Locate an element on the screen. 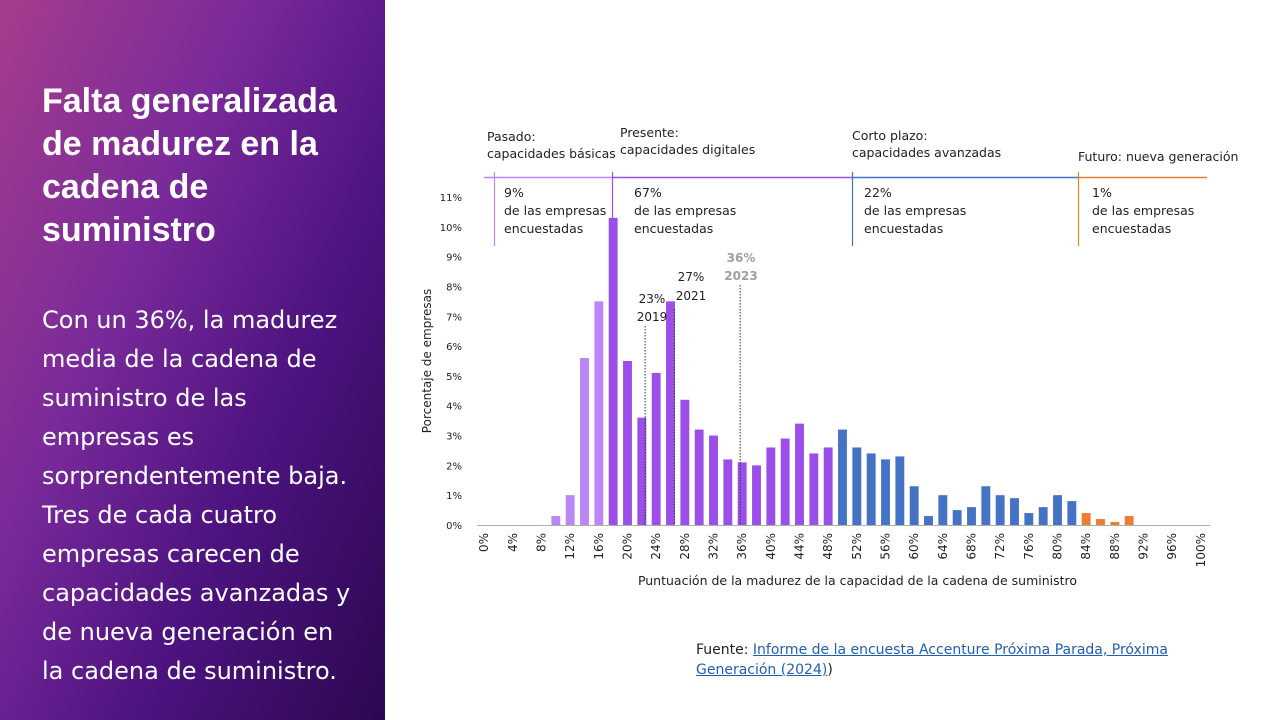 Image resolution: width=1280 pixels, height=720 pixels. stage-subtitle: capacidades digitales is located at coordinates (687, 149).